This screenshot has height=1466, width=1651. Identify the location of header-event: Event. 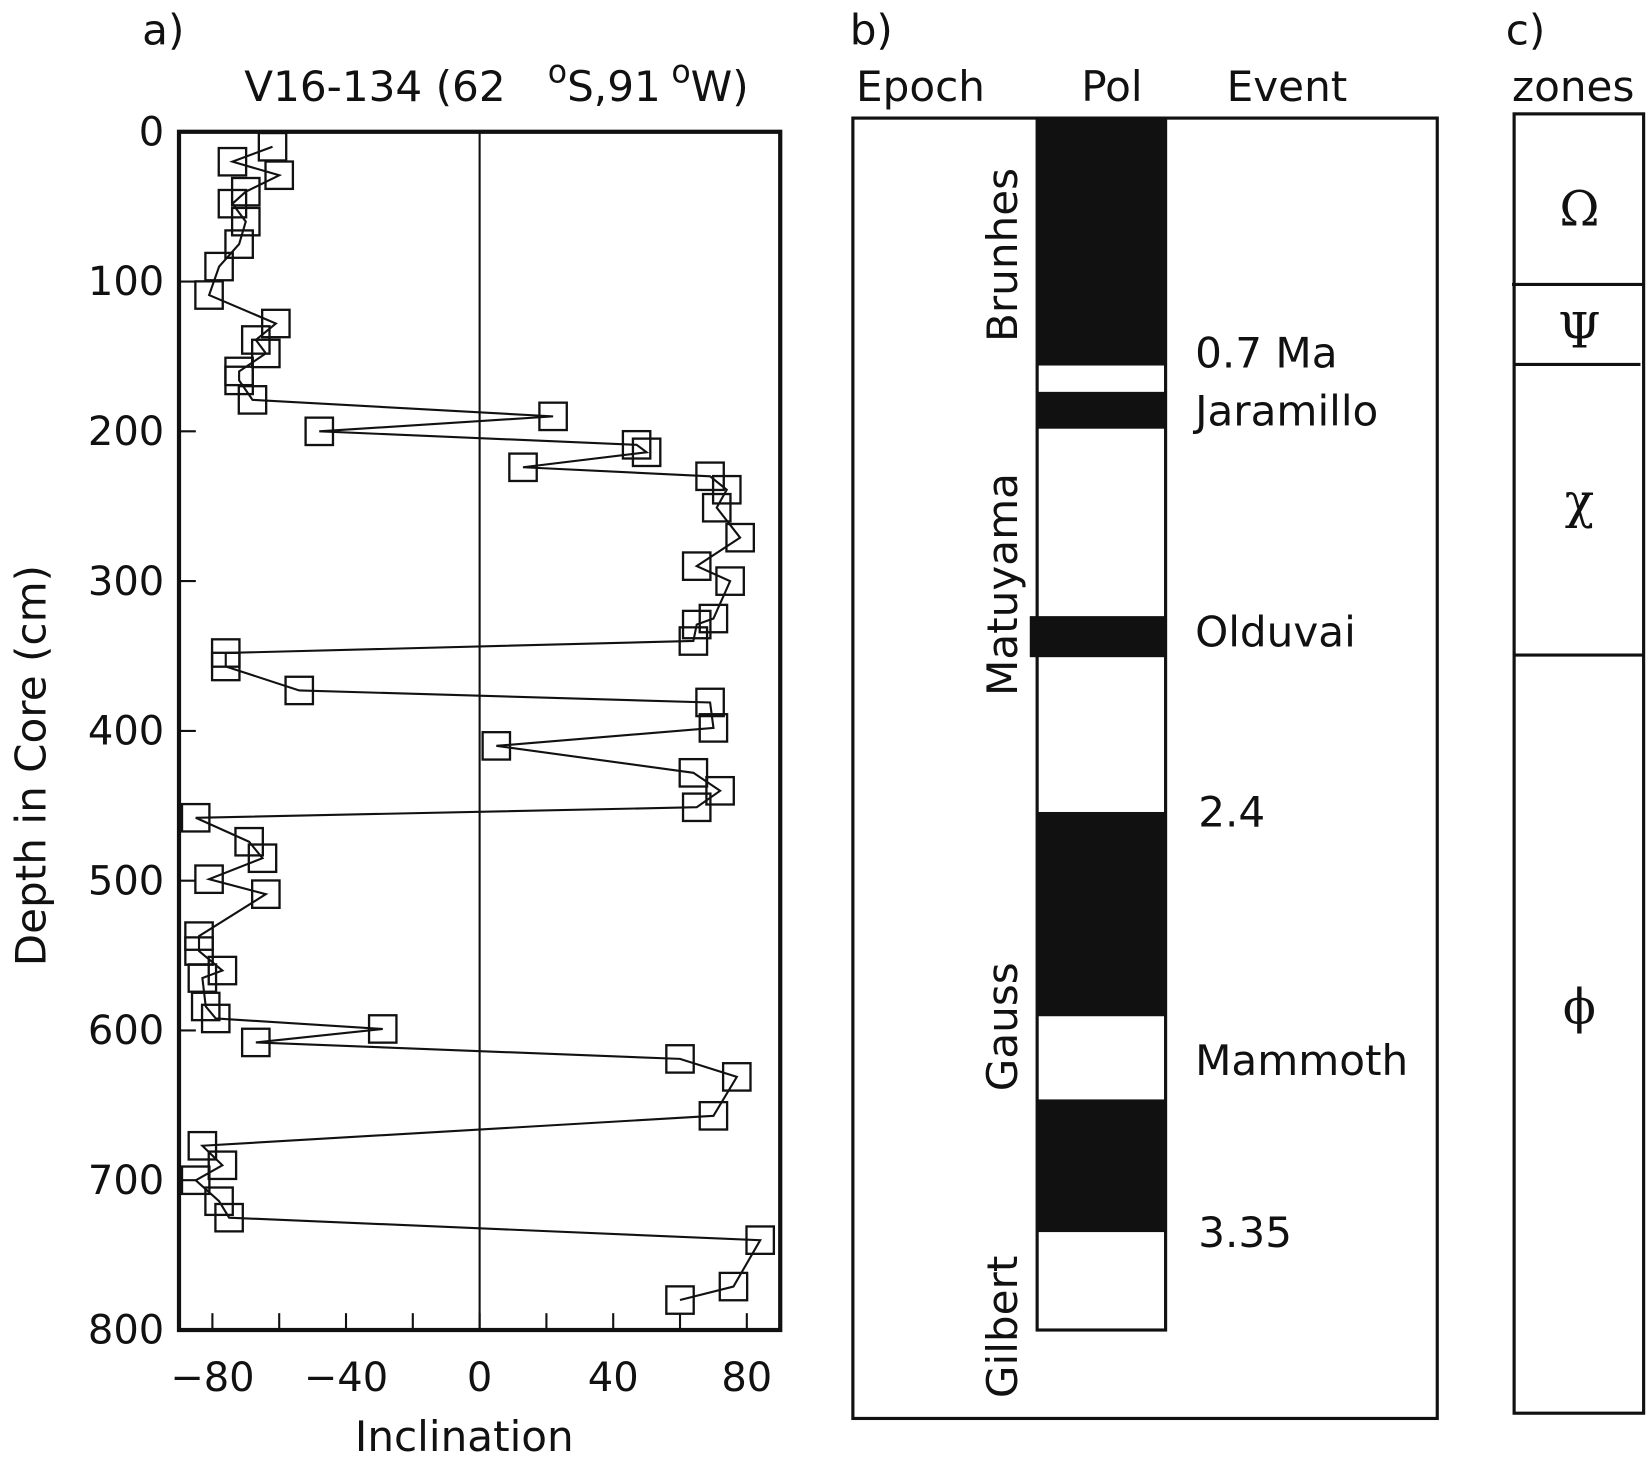
(1287, 86).